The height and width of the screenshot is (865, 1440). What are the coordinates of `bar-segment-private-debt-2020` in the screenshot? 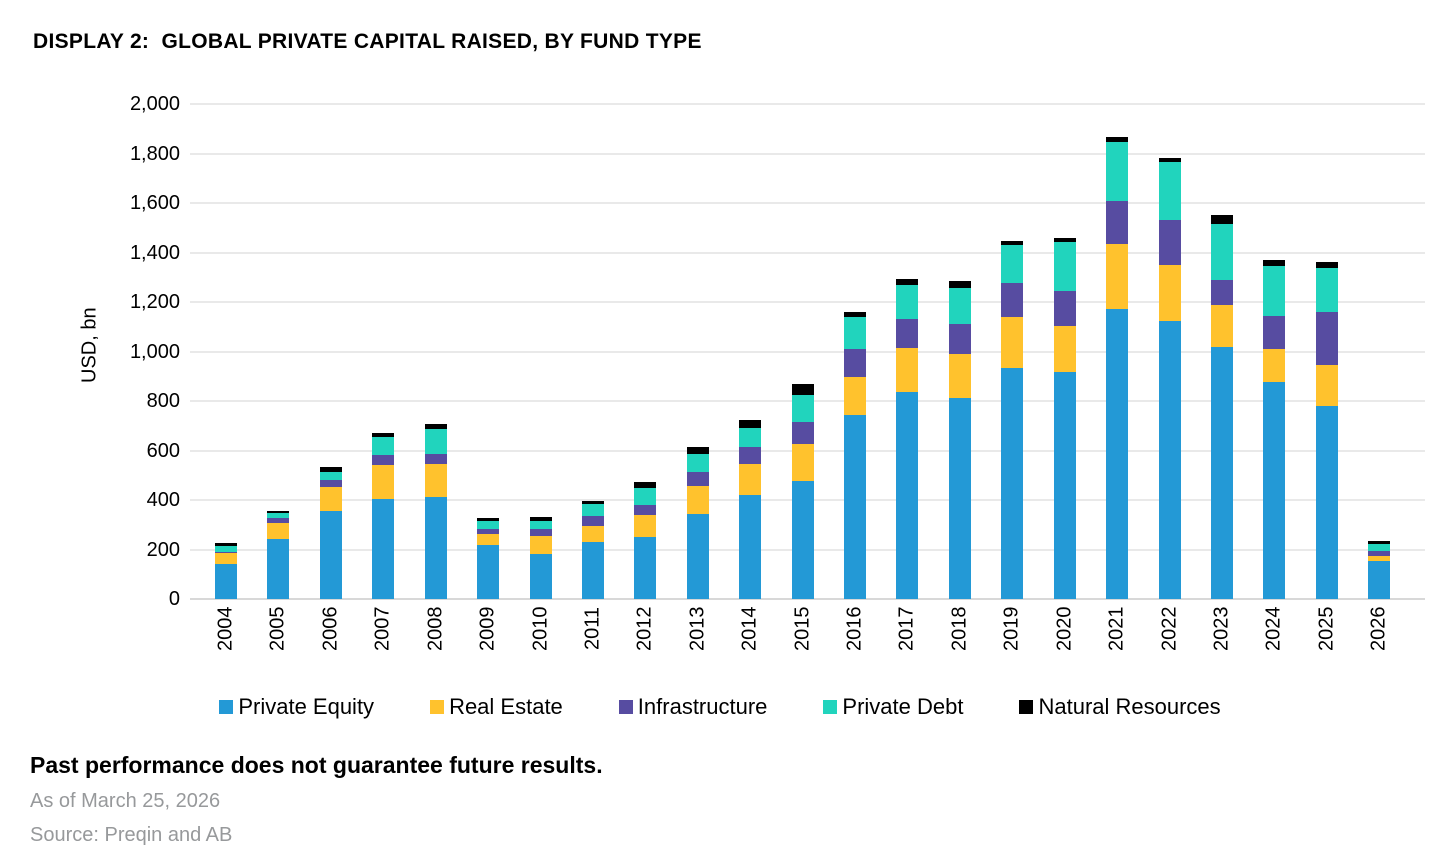 It's located at (1064, 266).